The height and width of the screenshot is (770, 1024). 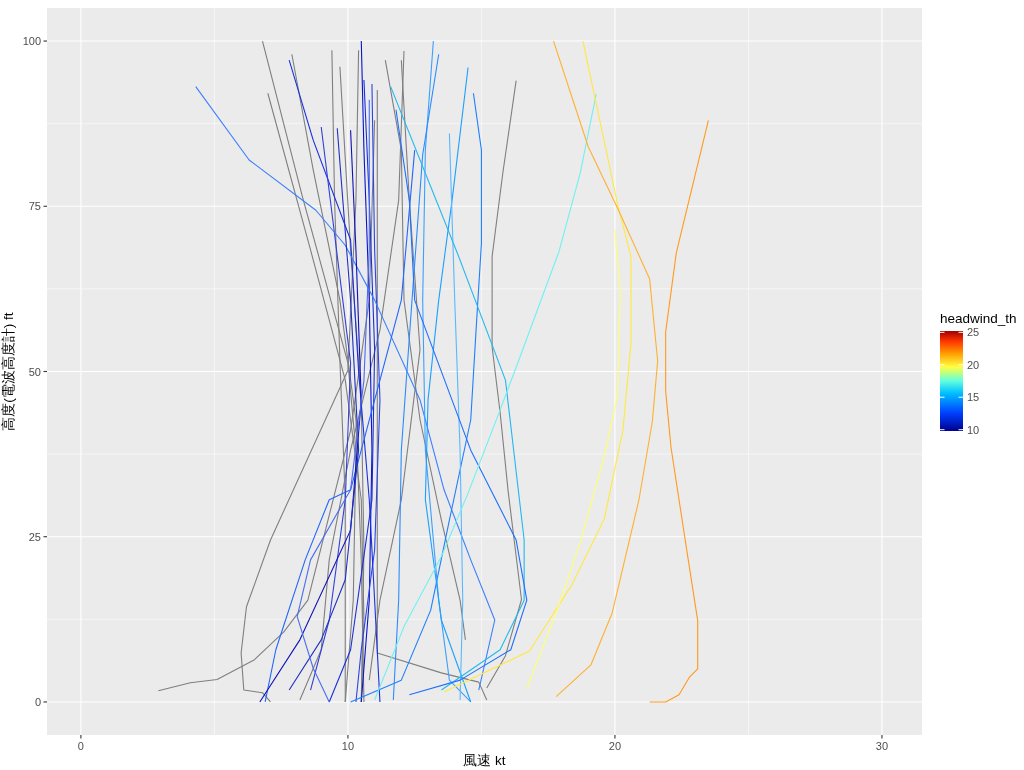 I want to click on x-axis-title: 風速 kt, so click(x=484, y=760).